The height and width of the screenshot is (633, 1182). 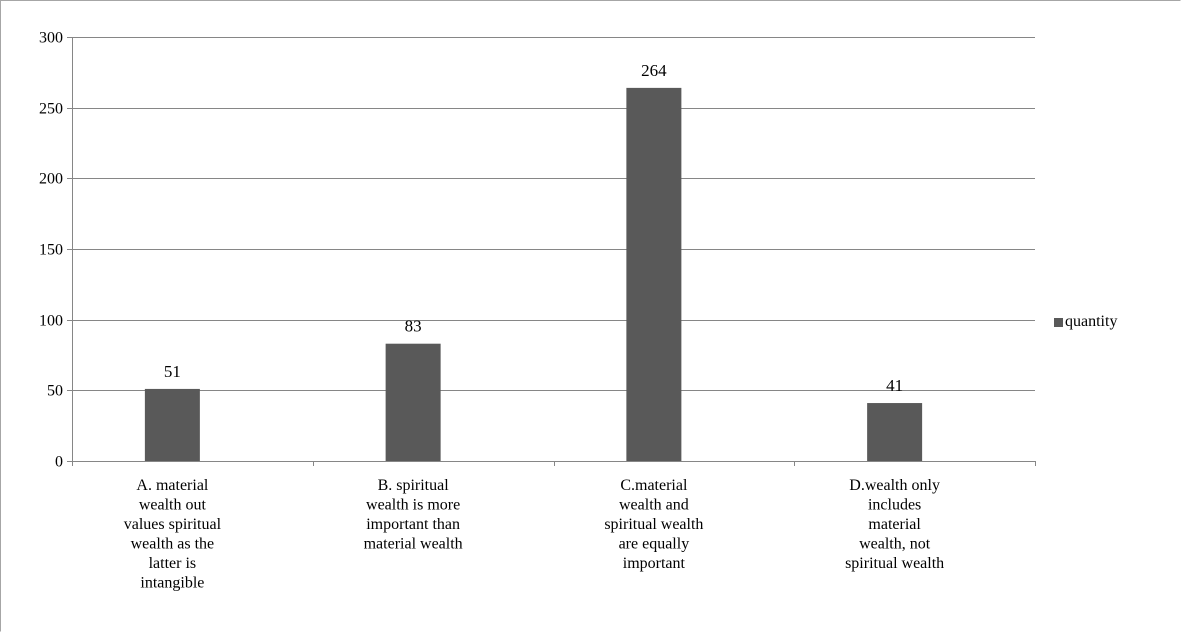 I want to click on x-tick-label-line: C.material, so click(x=654, y=485).